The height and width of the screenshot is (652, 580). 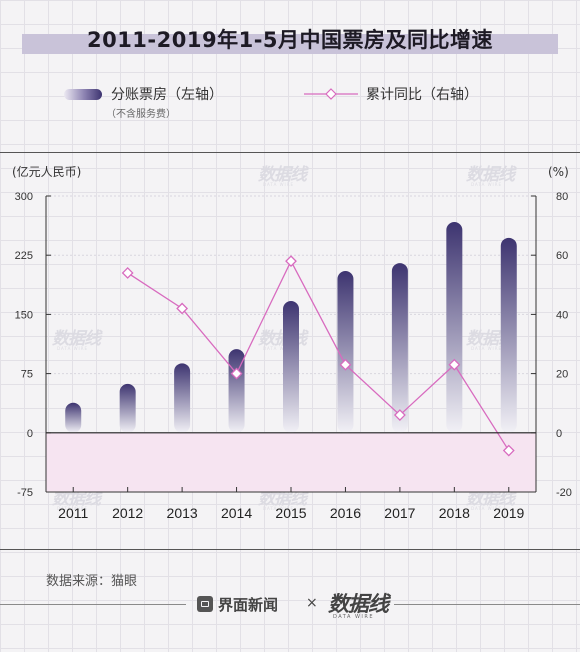 I want to click on legend-bar-swatch, so click(x=83, y=94).